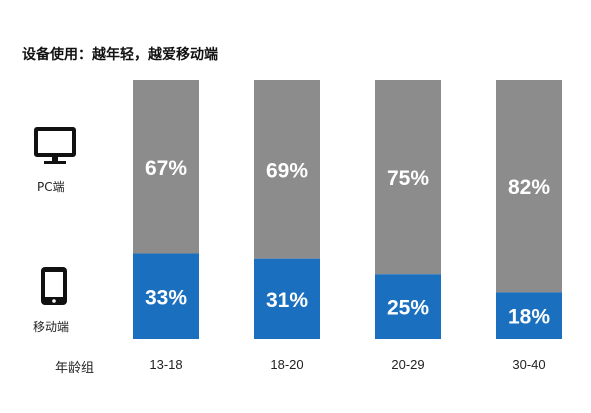  What do you see at coordinates (528, 364) in the screenshot?
I see `x-tick-label-30-40: 30-40` at bounding box center [528, 364].